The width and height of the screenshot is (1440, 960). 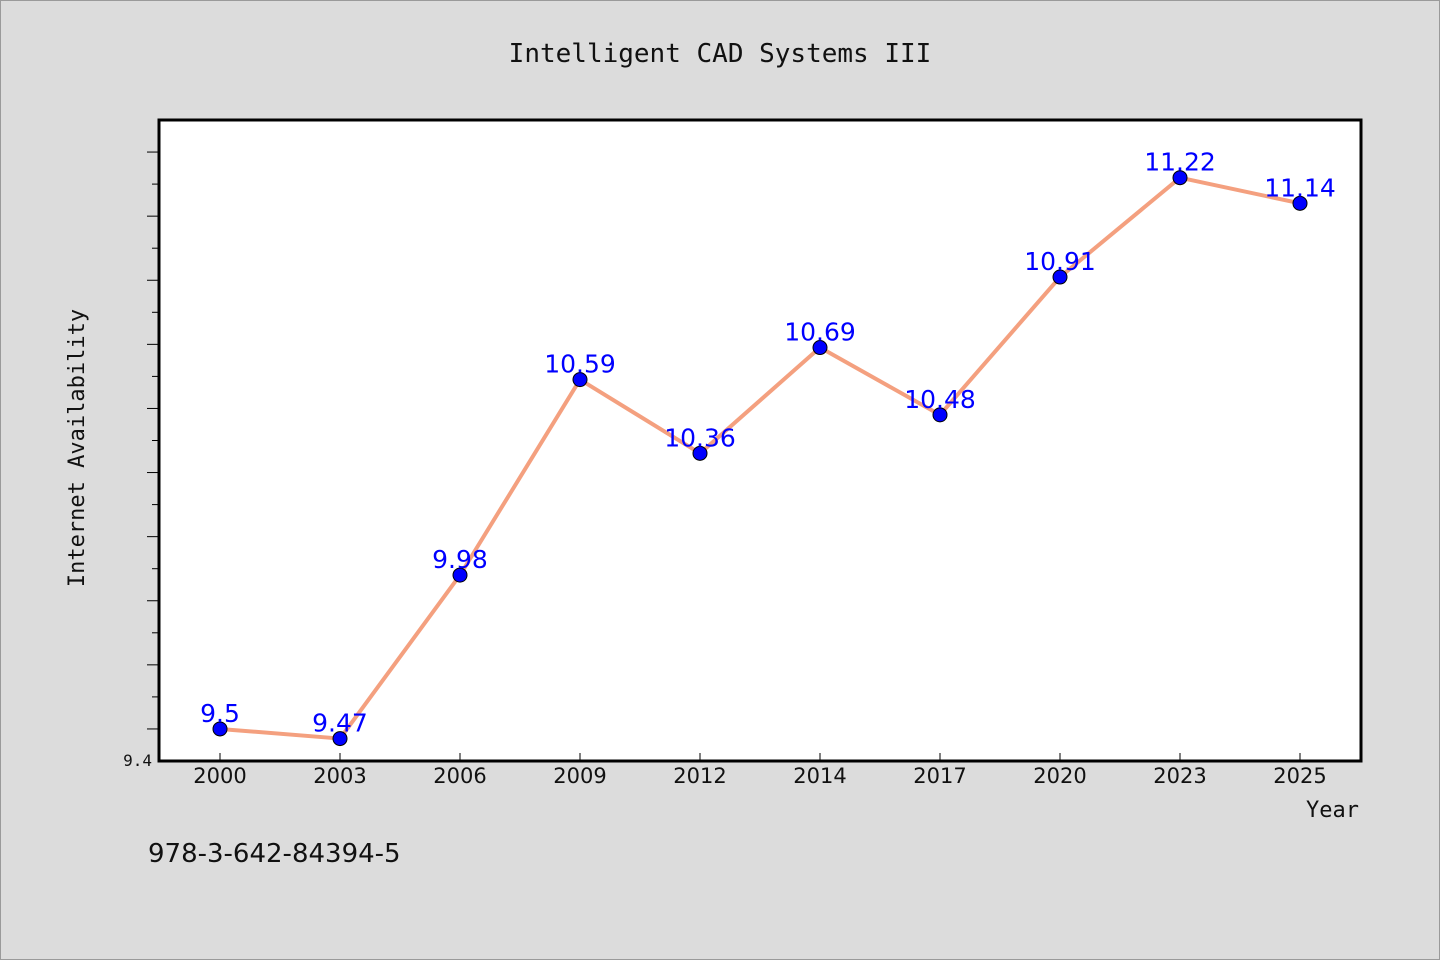 What do you see at coordinates (700, 437) in the screenshot?
I see `data-label: 10.36` at bounding box center [700, 437].